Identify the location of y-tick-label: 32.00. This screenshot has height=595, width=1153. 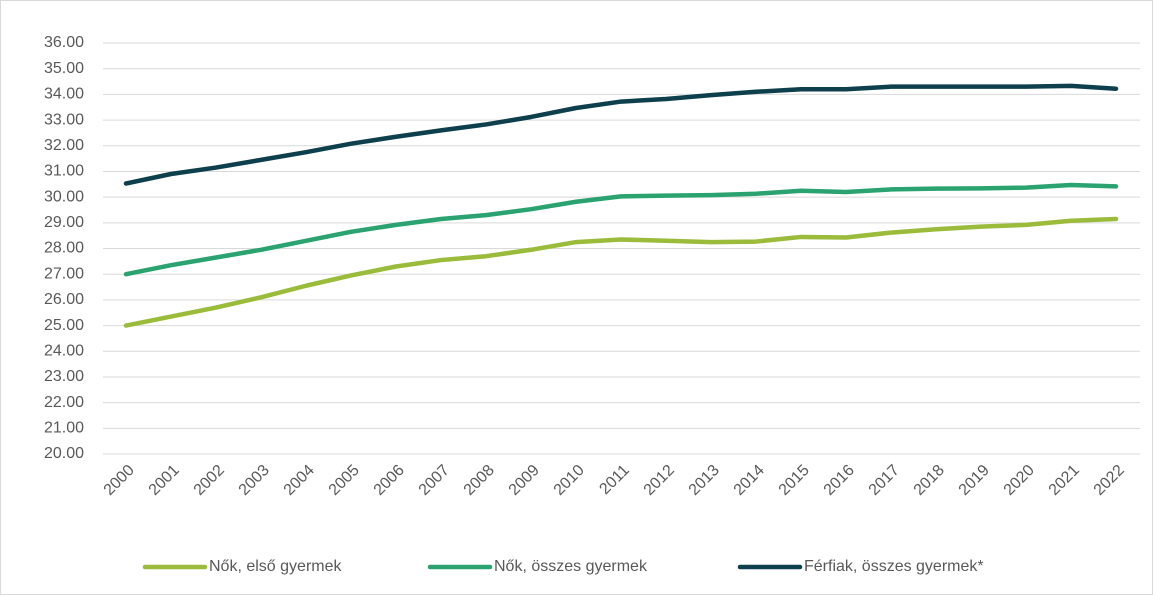
(64, 145).